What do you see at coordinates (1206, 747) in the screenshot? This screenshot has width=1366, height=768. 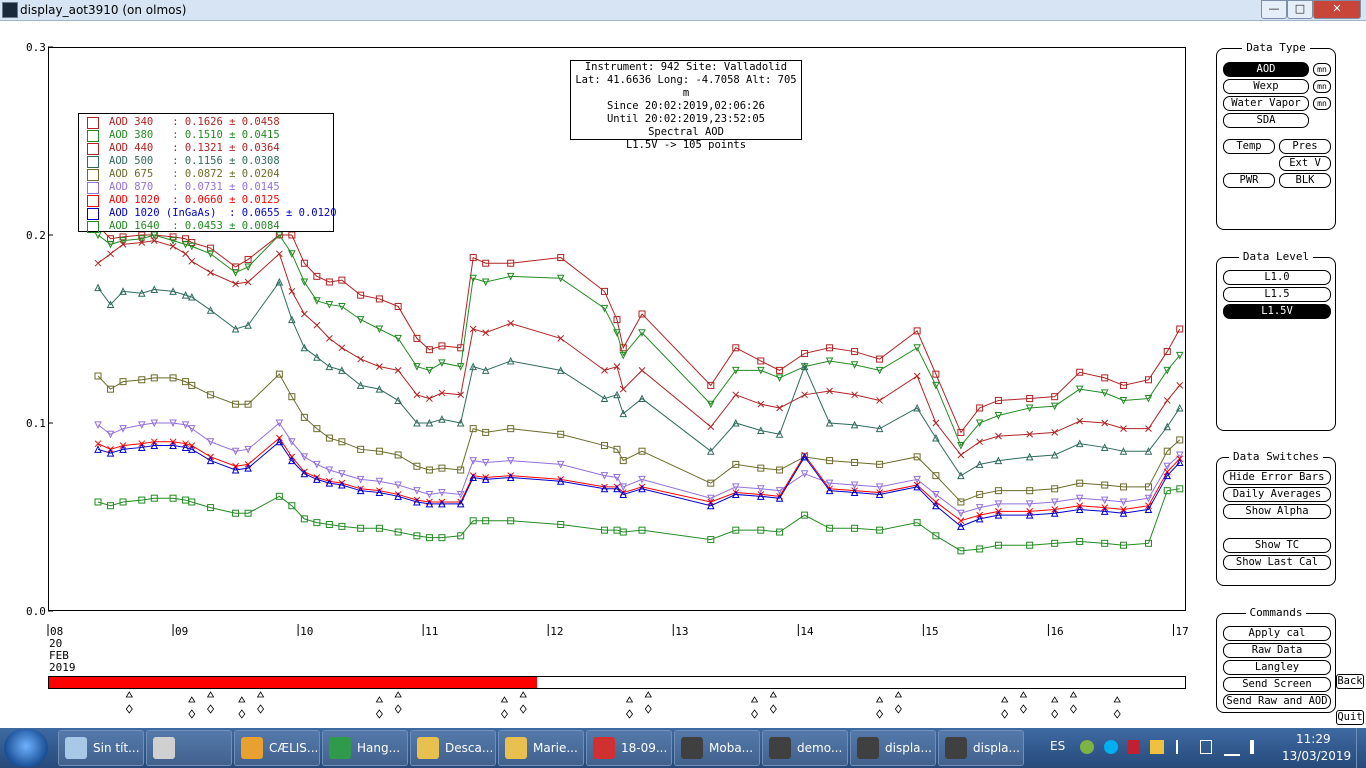 I see `power-tray-icon` at bounding box center [1206, 747].